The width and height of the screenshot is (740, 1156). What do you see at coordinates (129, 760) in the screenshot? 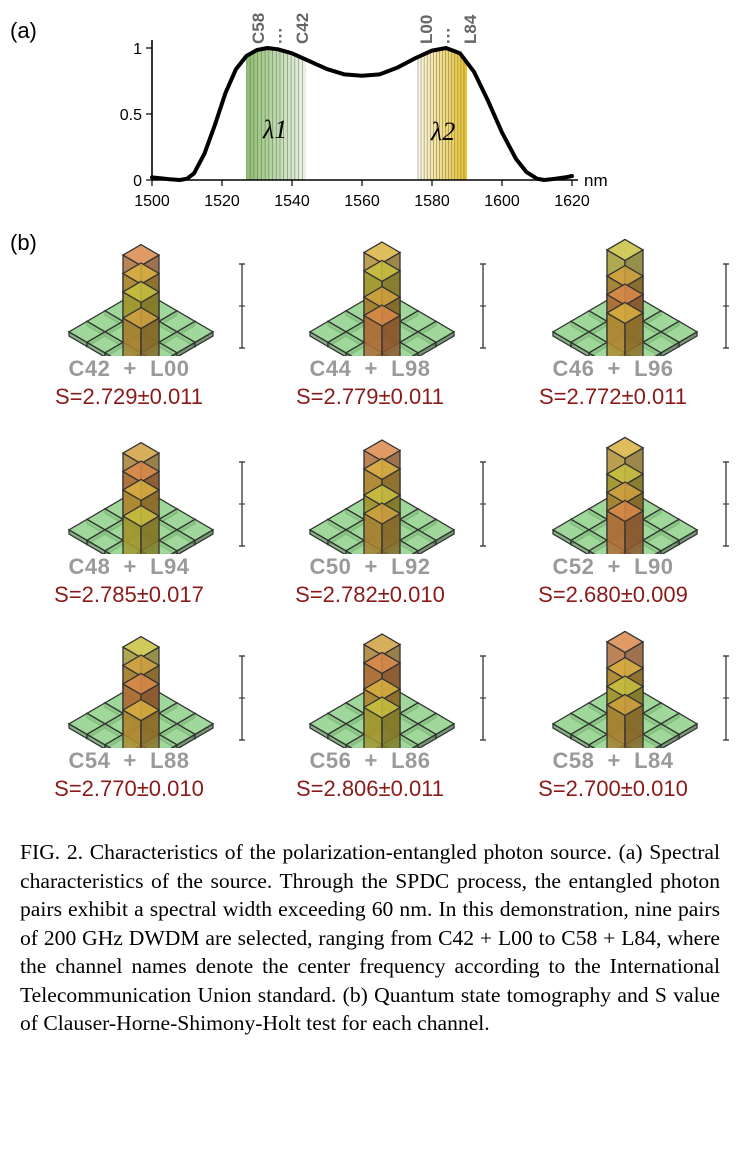
I see `channel-pair-label: C54 + L88` at bounding box center [129, 760].